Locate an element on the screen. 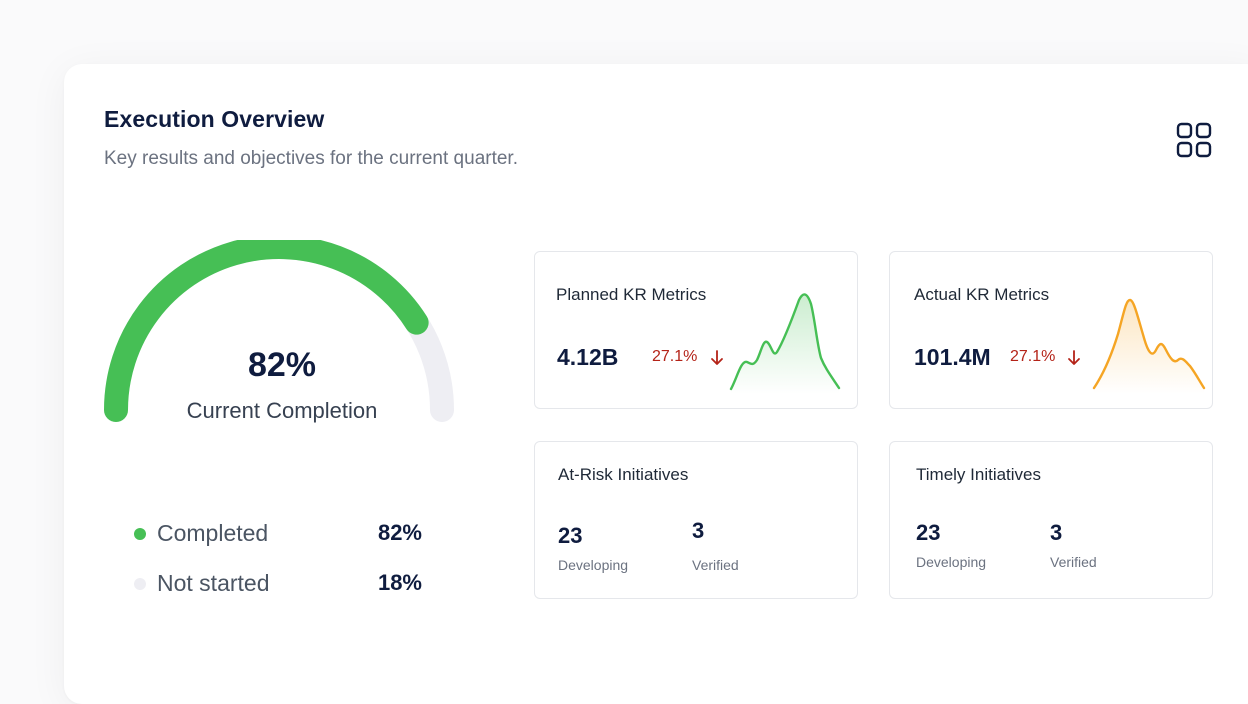  gauge-value: 82% is located at coordinates (282, 365).